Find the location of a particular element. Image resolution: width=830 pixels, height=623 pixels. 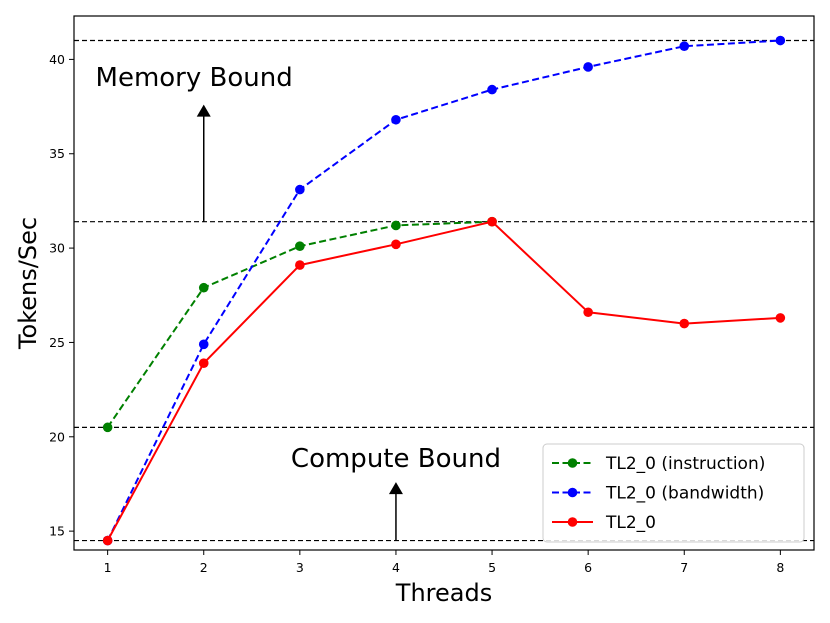

y-tick-label: 20 is located at coordinates (57, 436).